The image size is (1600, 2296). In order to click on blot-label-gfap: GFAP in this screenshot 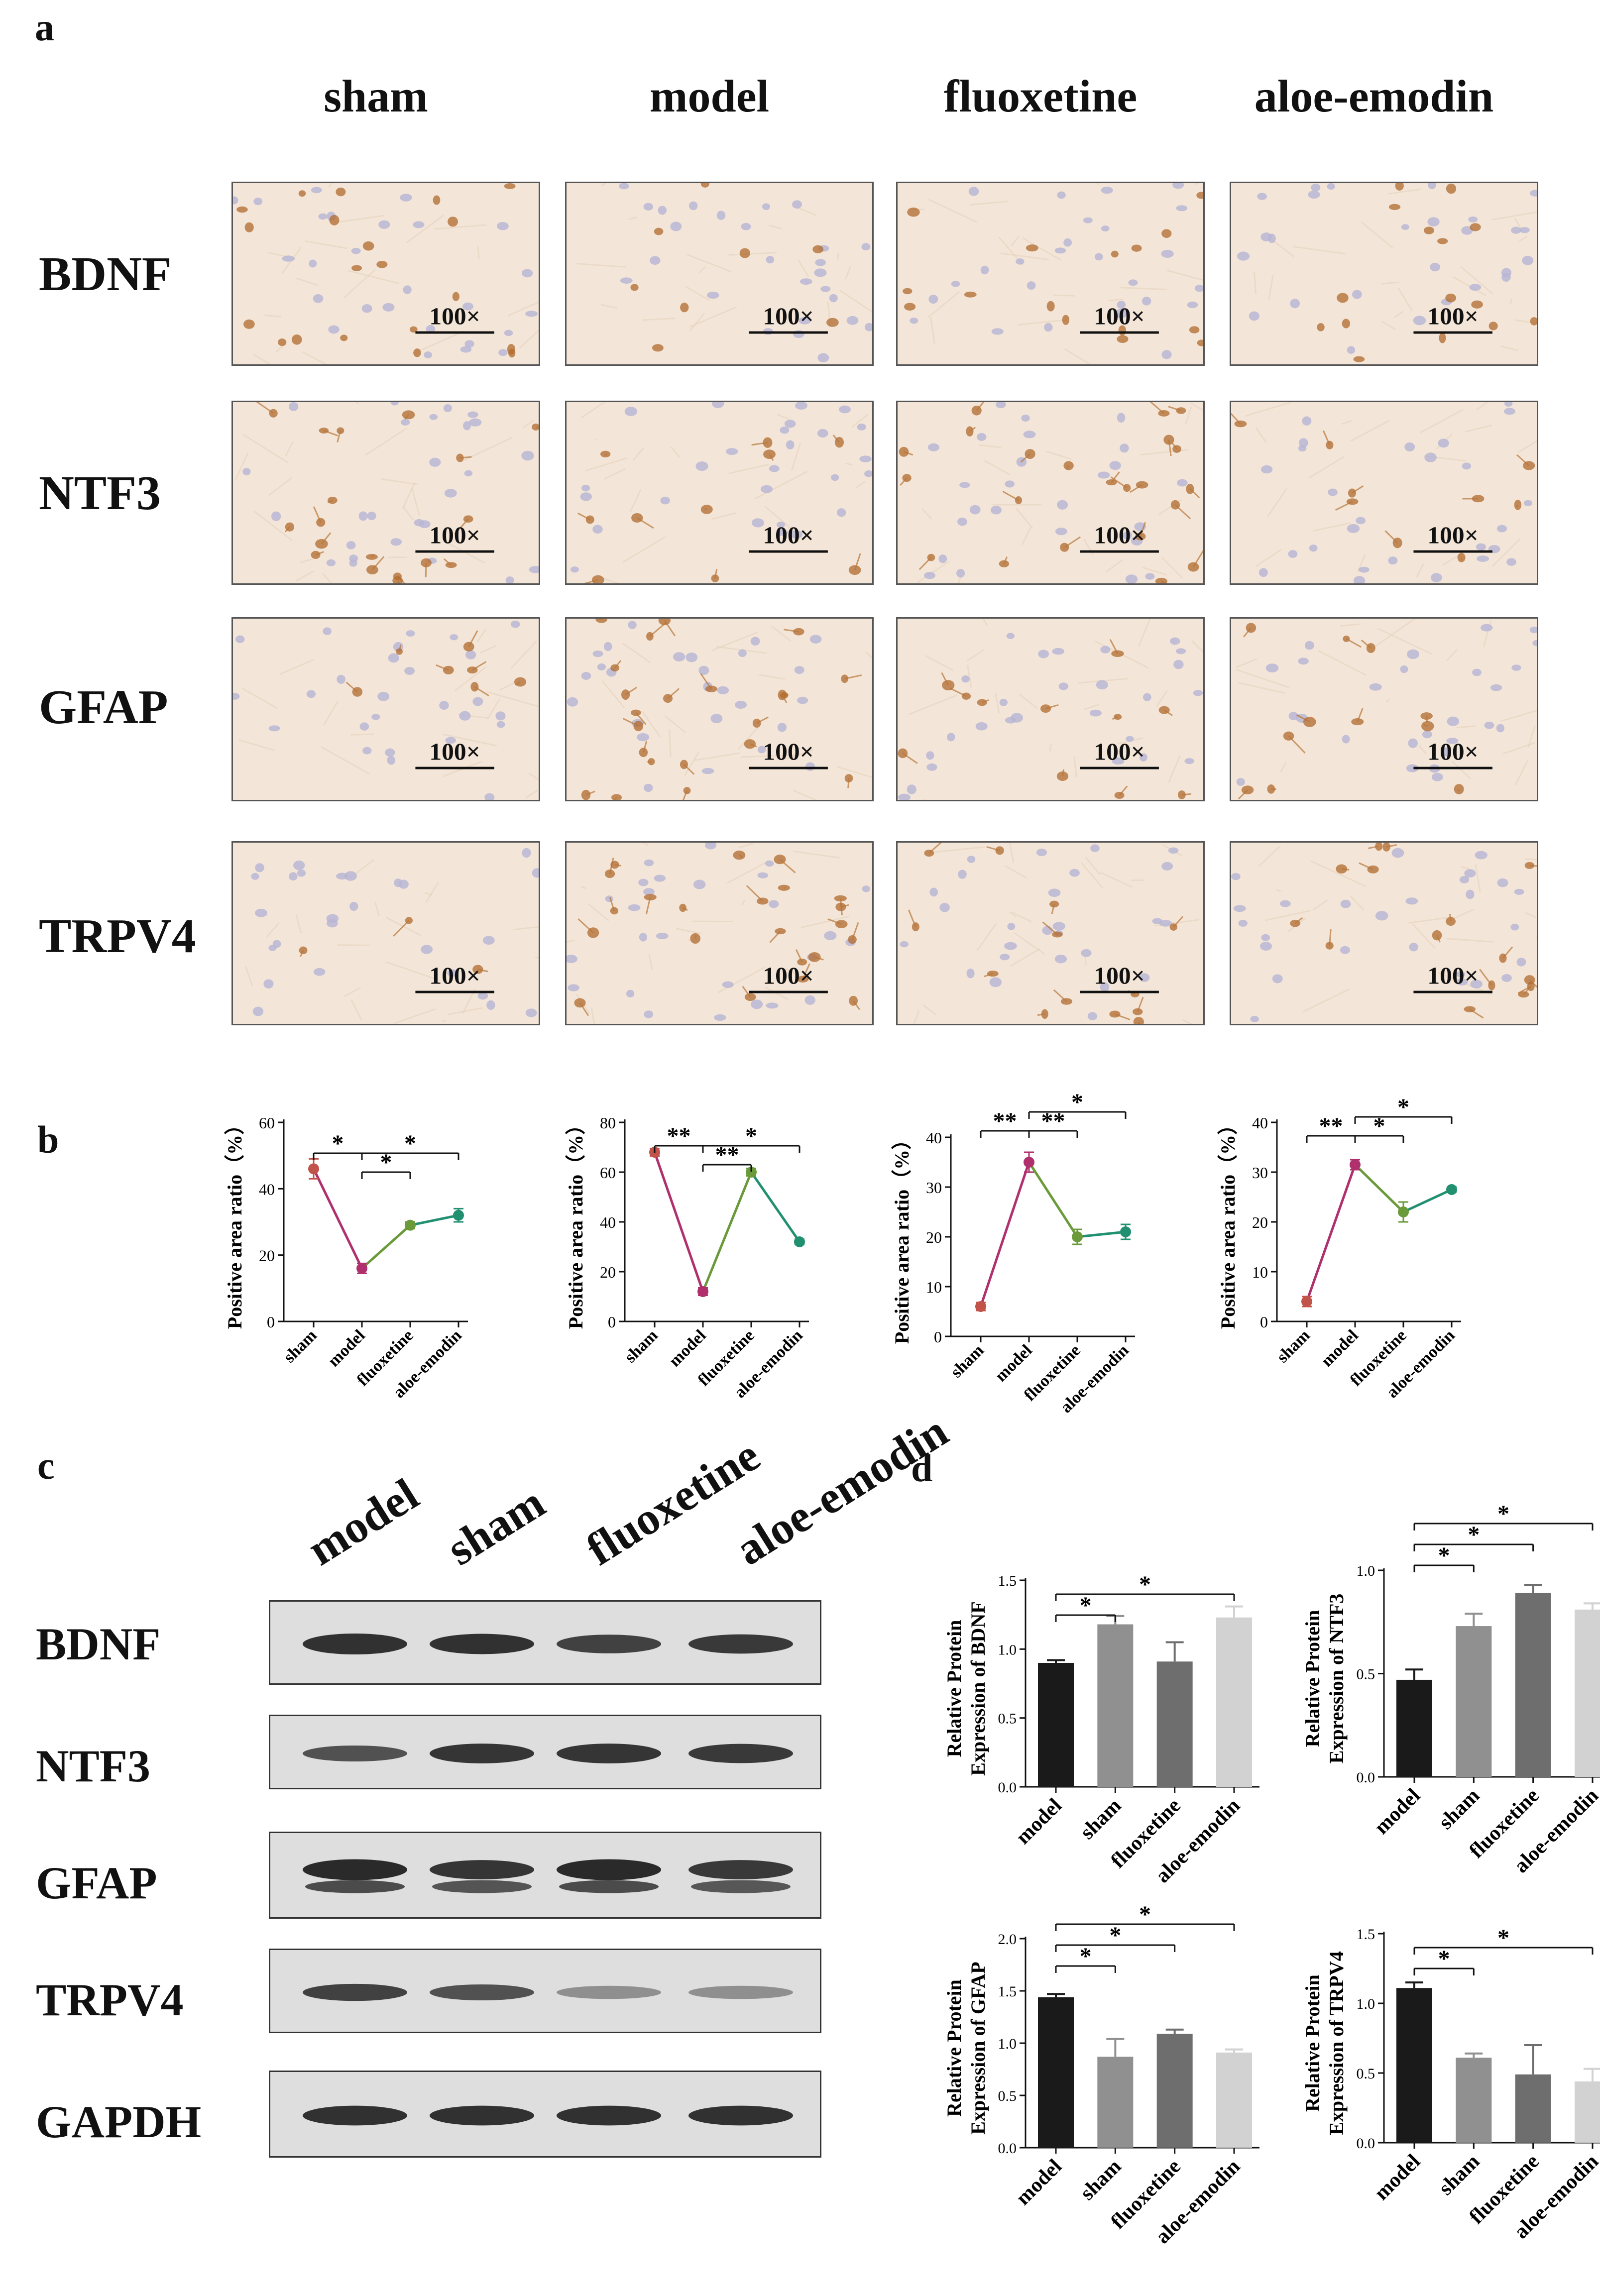, I will do `click(97, 1883)`.